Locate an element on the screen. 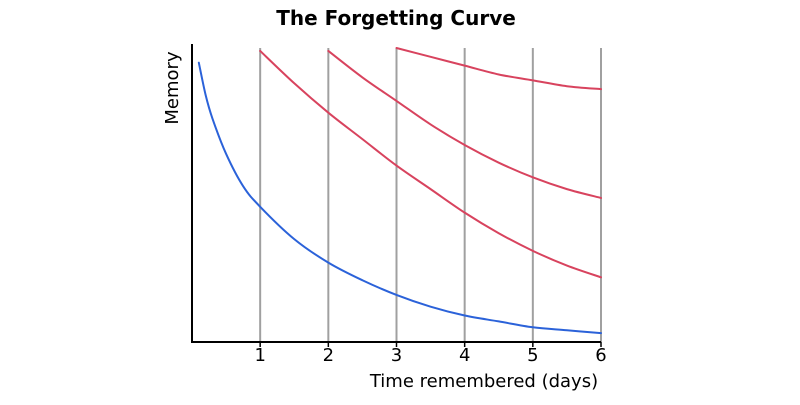 The height and width of the screenshot is (405, 800). x-tick-label: 1 is located at coordinates (259, 355).